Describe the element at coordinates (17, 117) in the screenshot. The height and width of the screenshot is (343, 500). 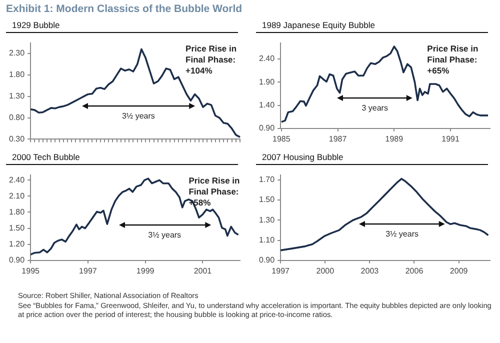
I see `y-tick-label: 0.80` at that location.